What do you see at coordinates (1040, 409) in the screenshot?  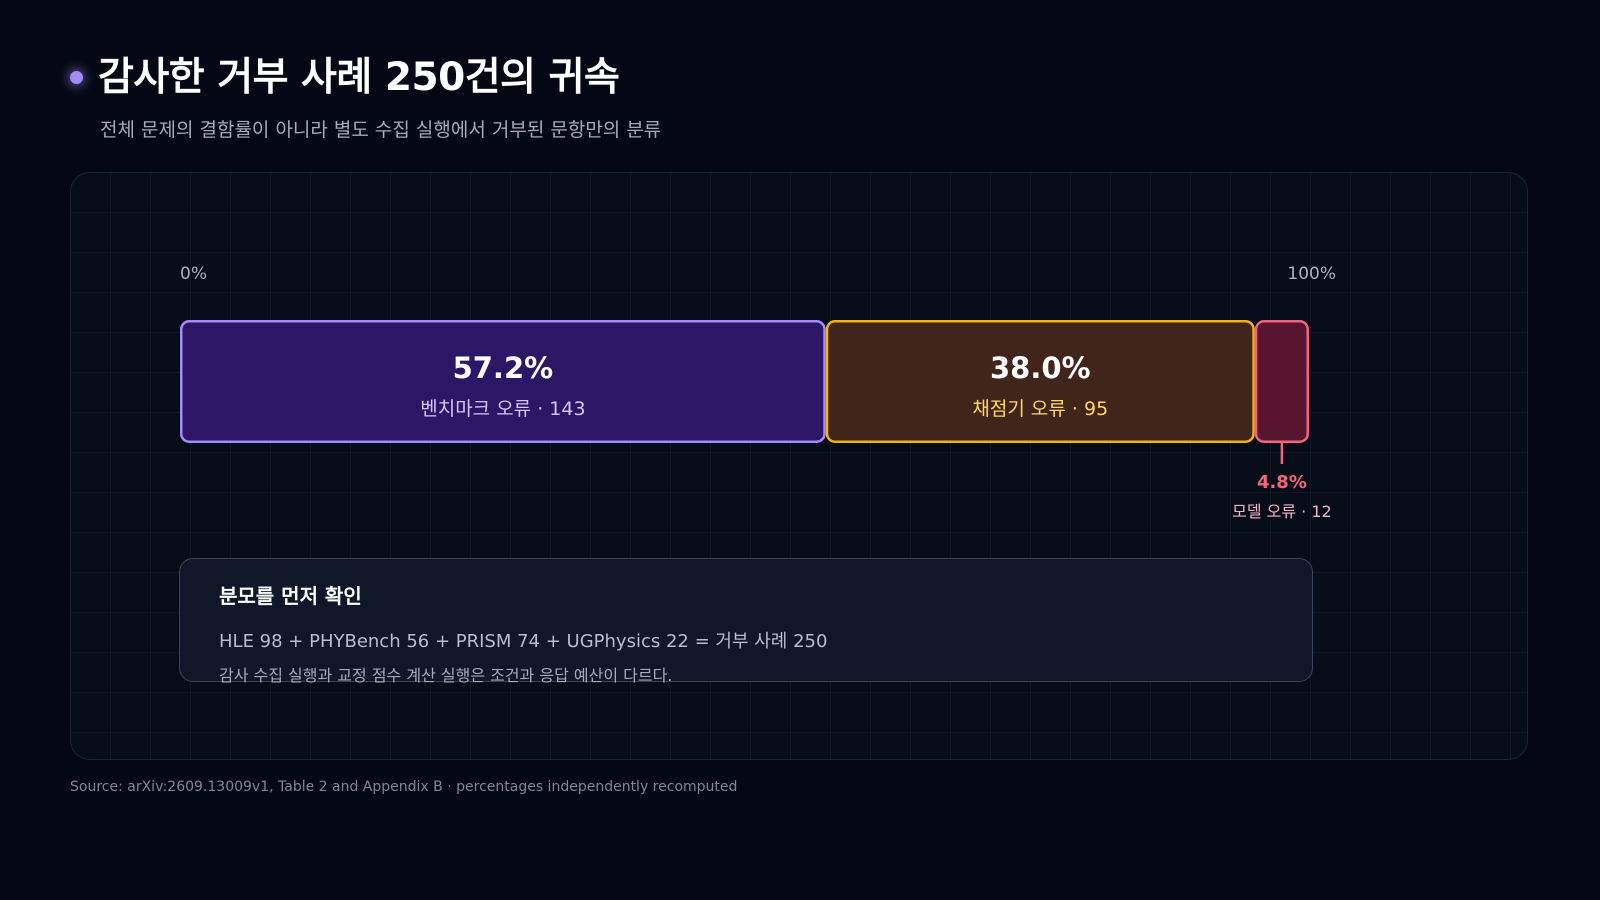 I see `segment-2-category-label: 채점기 오류 · 95` at bounding box center [1040, 409].